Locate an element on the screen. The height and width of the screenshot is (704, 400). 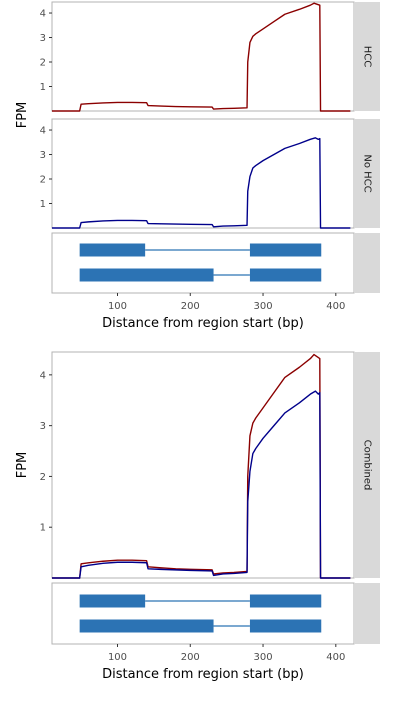
panel-hcc: 1 2 3 4 HCC is located at coordinates (210, 56).